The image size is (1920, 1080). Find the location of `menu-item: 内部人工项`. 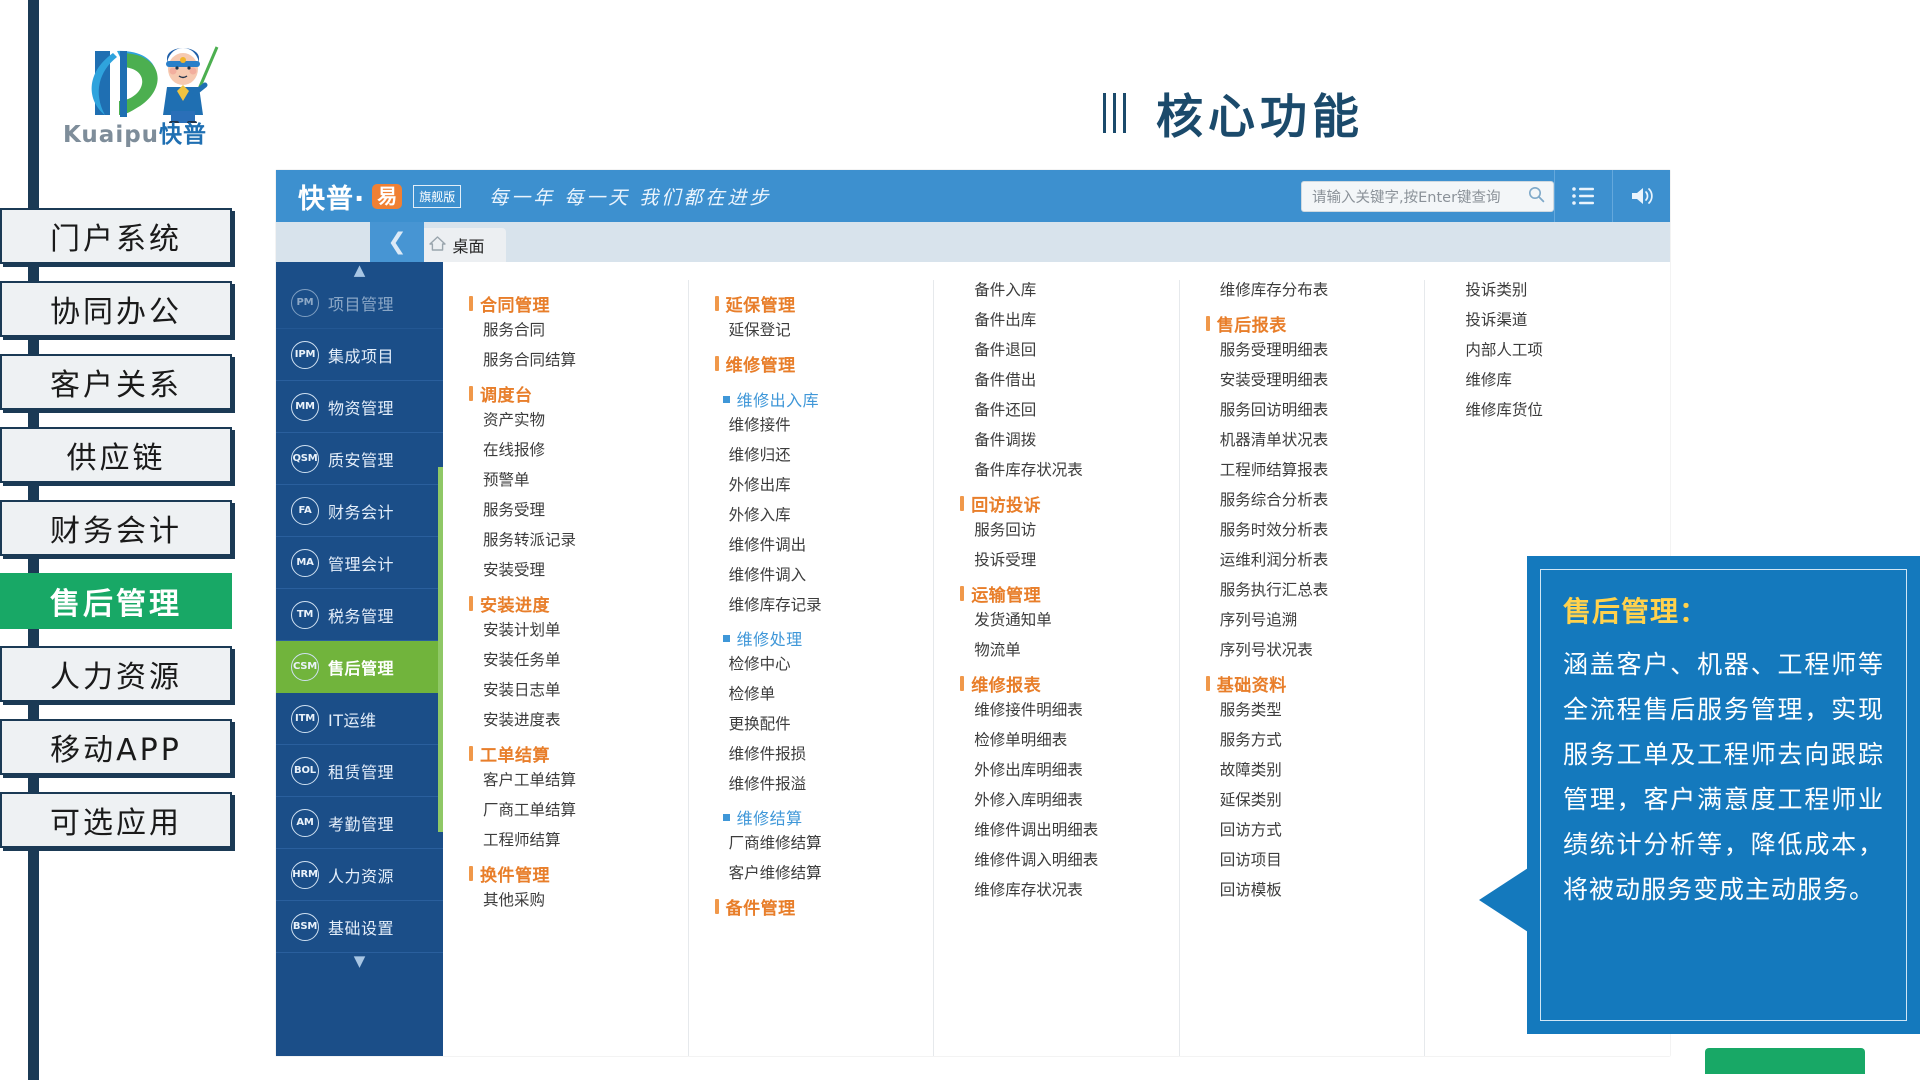

menu-item: 内部人工项 is located at coordinates (1504, 350).